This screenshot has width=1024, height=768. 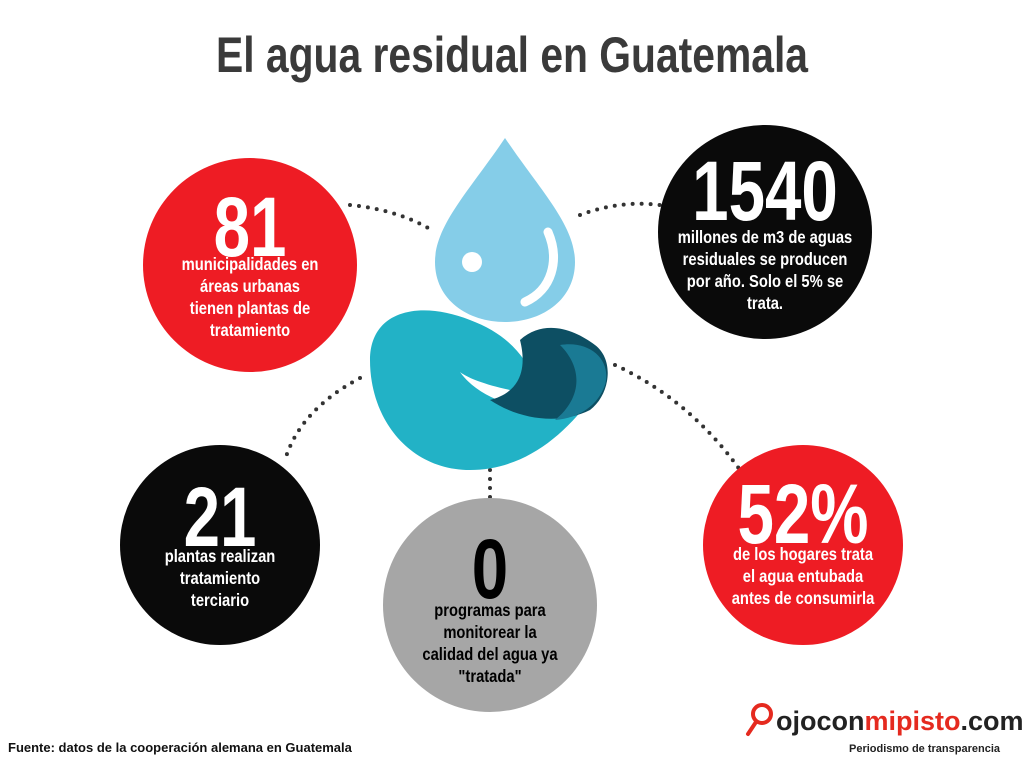 I want to click on stat-label: por año. Solo el 5% se, so click(x=765, y=282).